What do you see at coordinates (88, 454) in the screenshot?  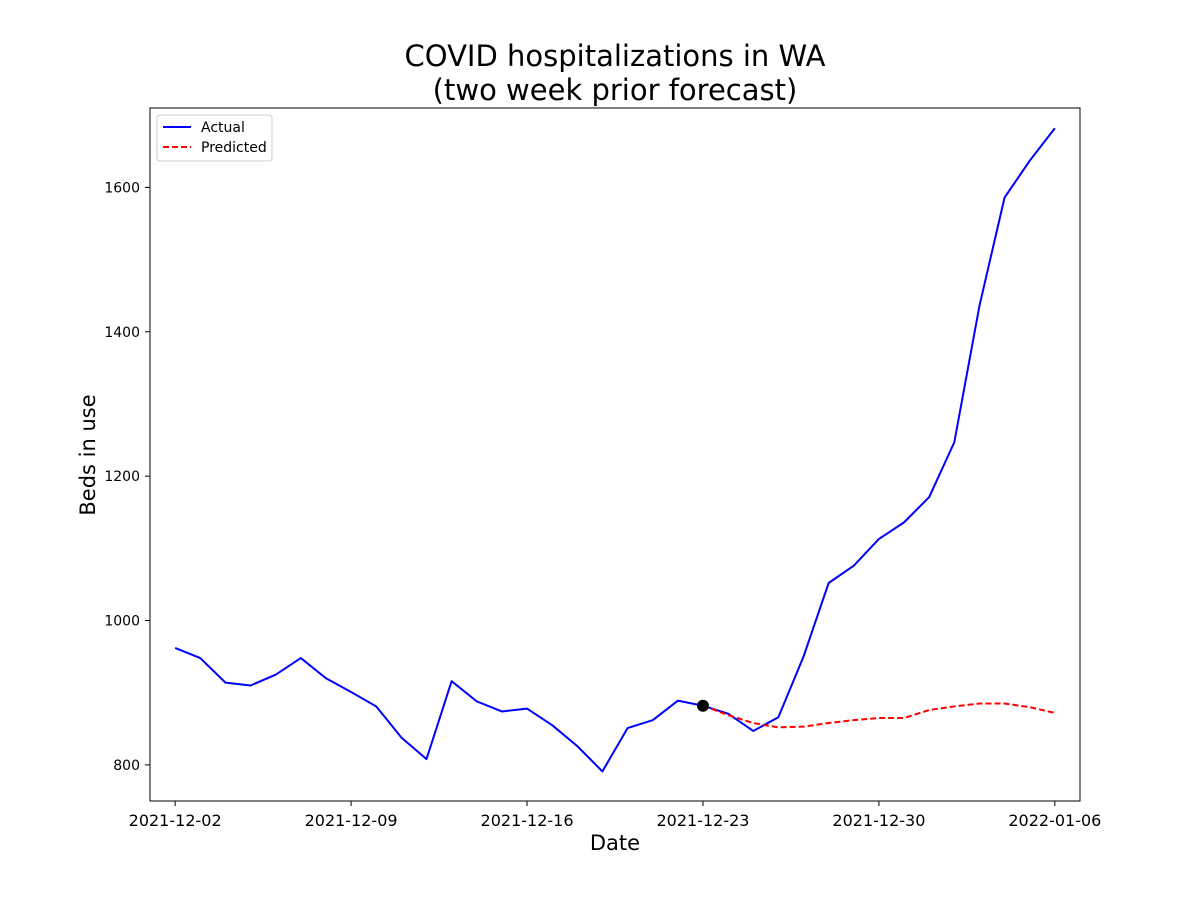 I see `y-axis-label: Beds in use` at bounding box center [88, 454].